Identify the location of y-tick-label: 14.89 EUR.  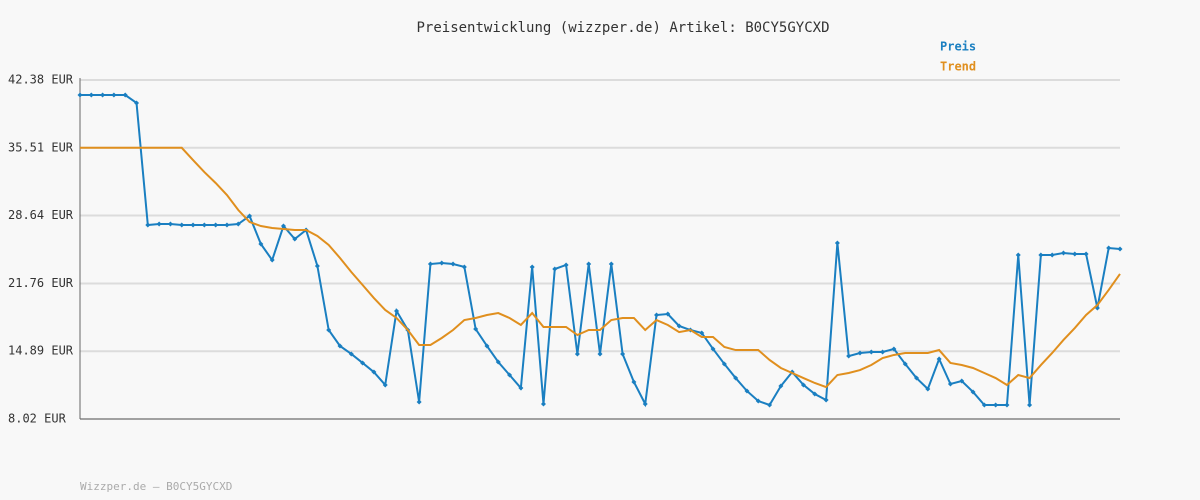
(41, 351).